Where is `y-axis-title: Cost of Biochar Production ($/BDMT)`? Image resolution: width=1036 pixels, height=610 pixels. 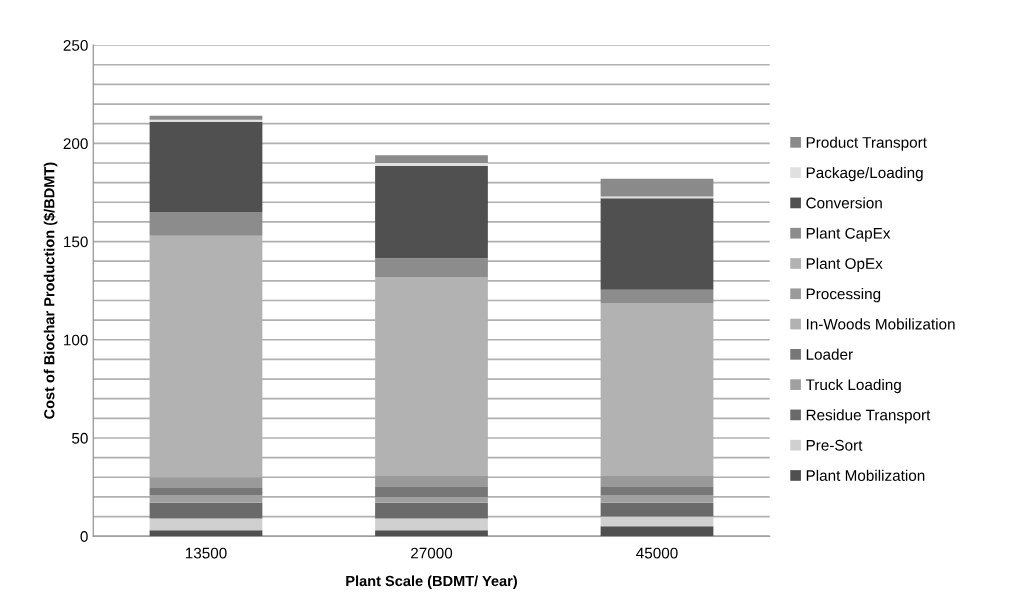
y-axis-title: Cost of Biochar Production ($/BDMT) is located at coordinates (50, 290).